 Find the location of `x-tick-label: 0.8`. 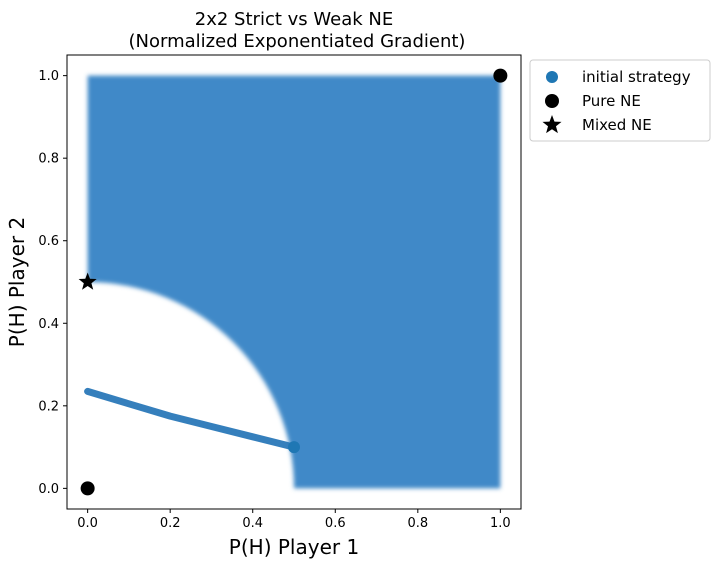

x-tick-label: 0.8 is located at coordinates (417, 523).